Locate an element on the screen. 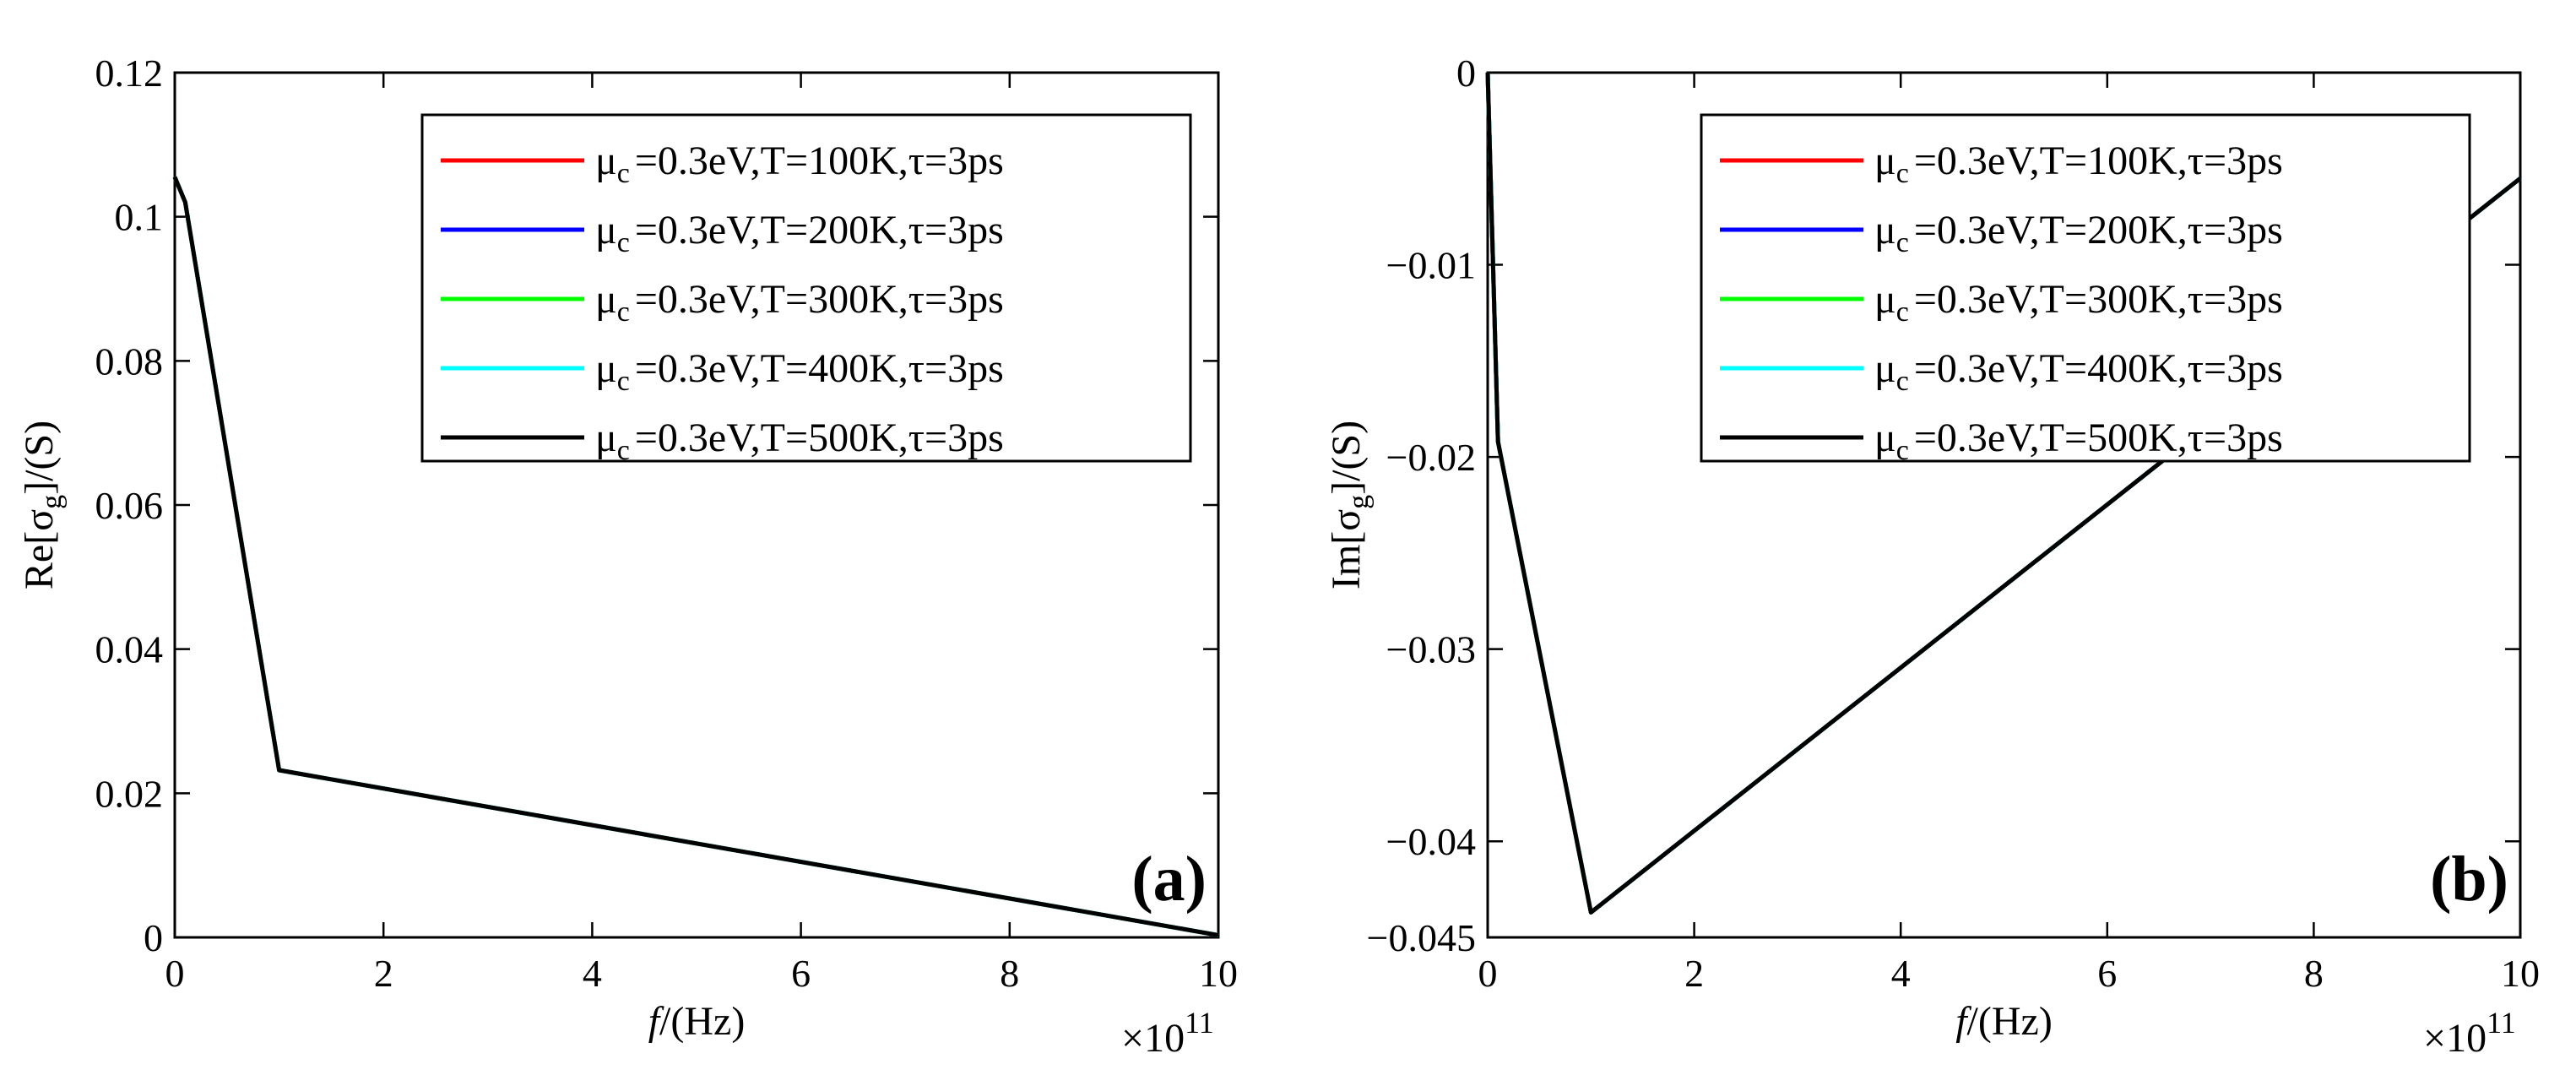  y-tick-label: 0.12 is located at coordinates (129, 73).